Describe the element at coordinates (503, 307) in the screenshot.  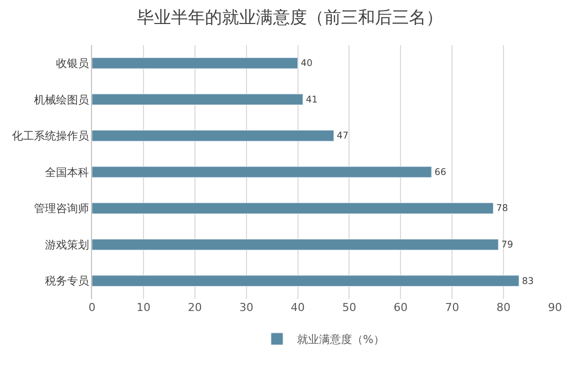
I see `x-tick-label: 80` at that location.